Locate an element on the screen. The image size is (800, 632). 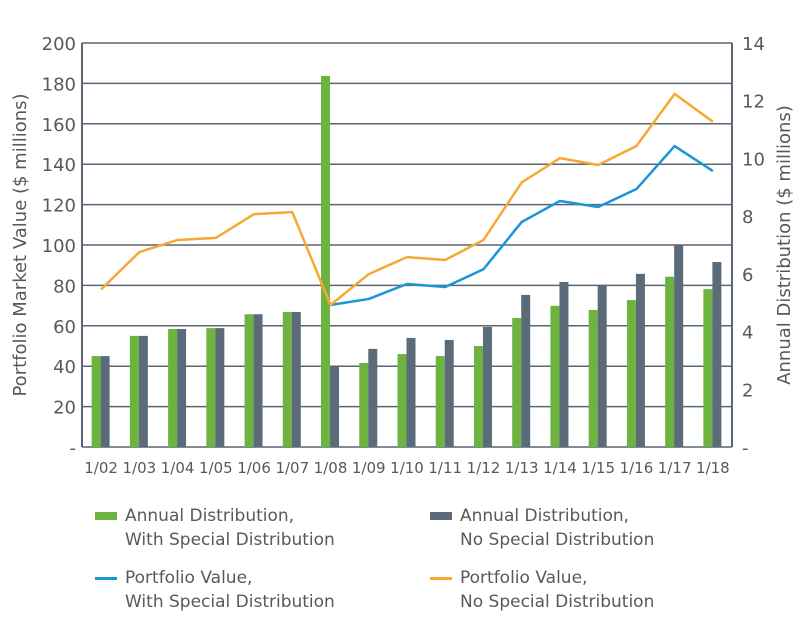
left-tick-label: 40 is located at coordinates (64, 367).